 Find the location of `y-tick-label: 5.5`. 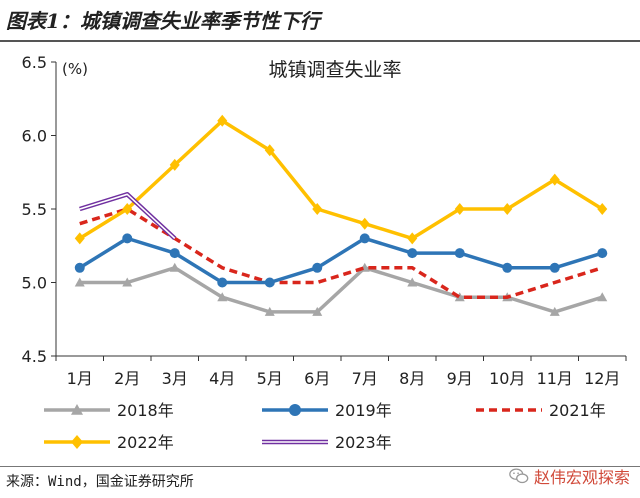

y-tick-label: 5.5 is located at coordinates (34, 209).